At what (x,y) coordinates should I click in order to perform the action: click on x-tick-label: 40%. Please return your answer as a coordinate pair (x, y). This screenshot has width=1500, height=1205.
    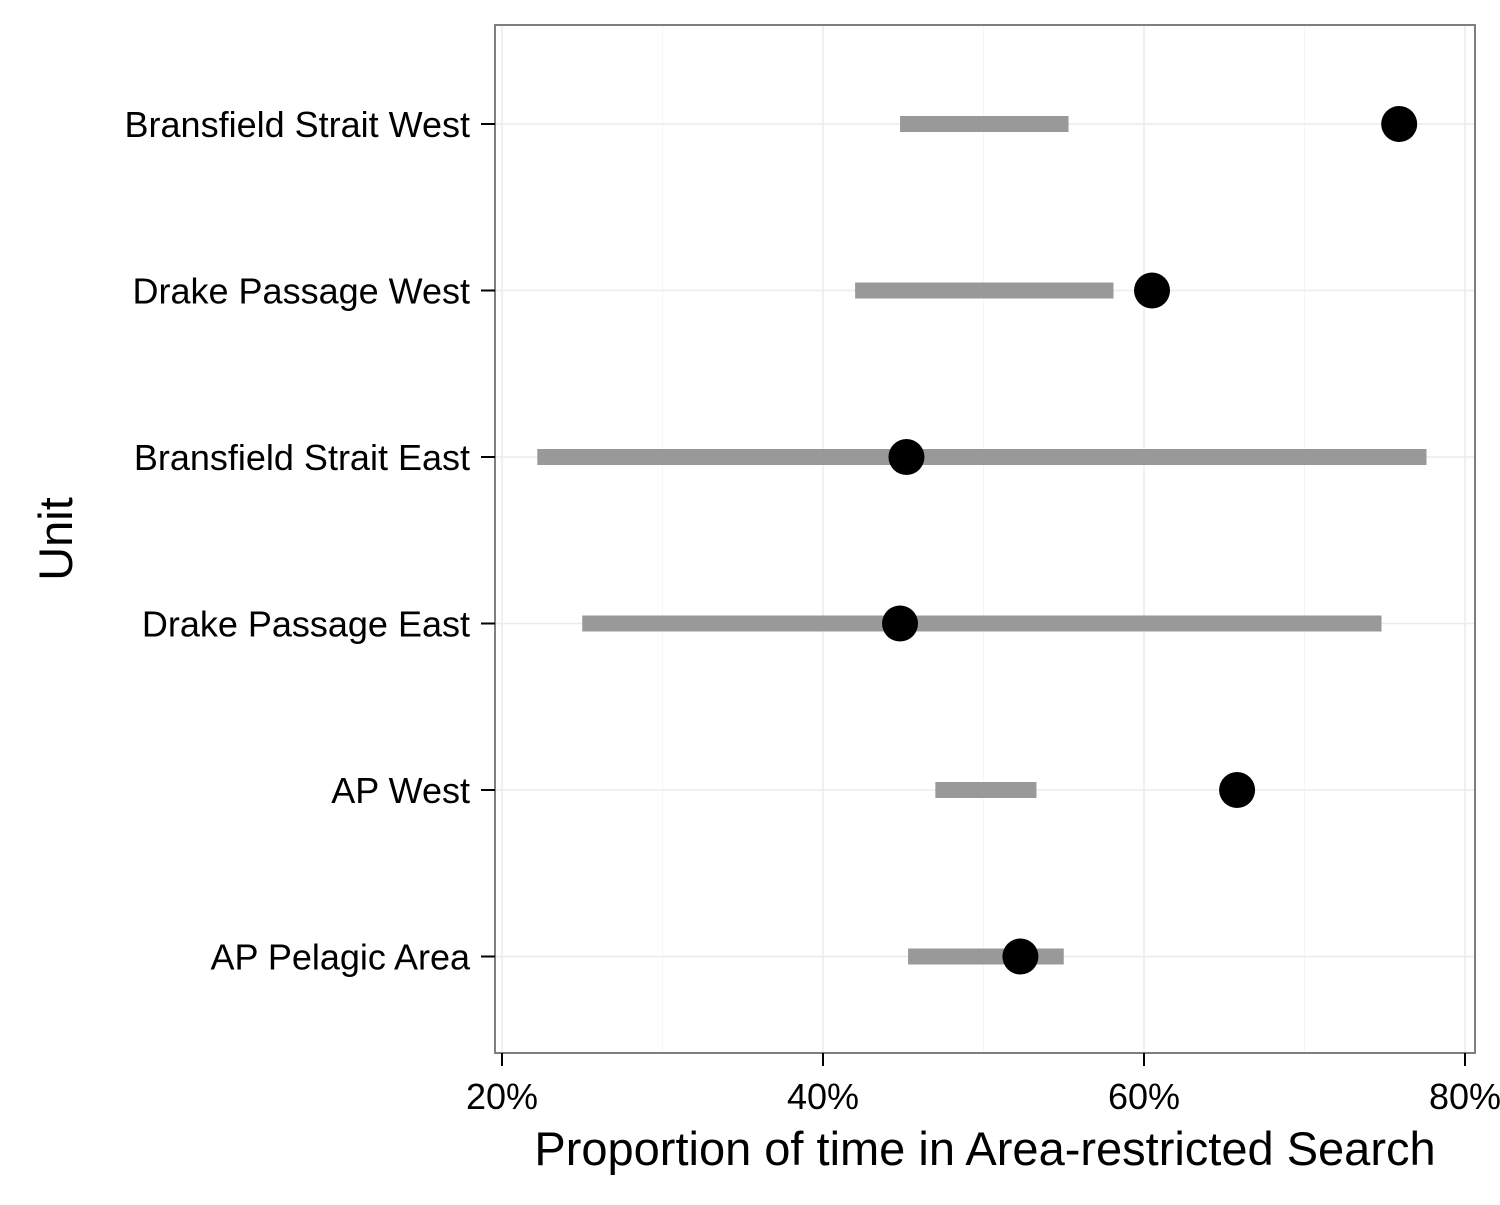
    Looking at the image, I should click on (823, 1096).